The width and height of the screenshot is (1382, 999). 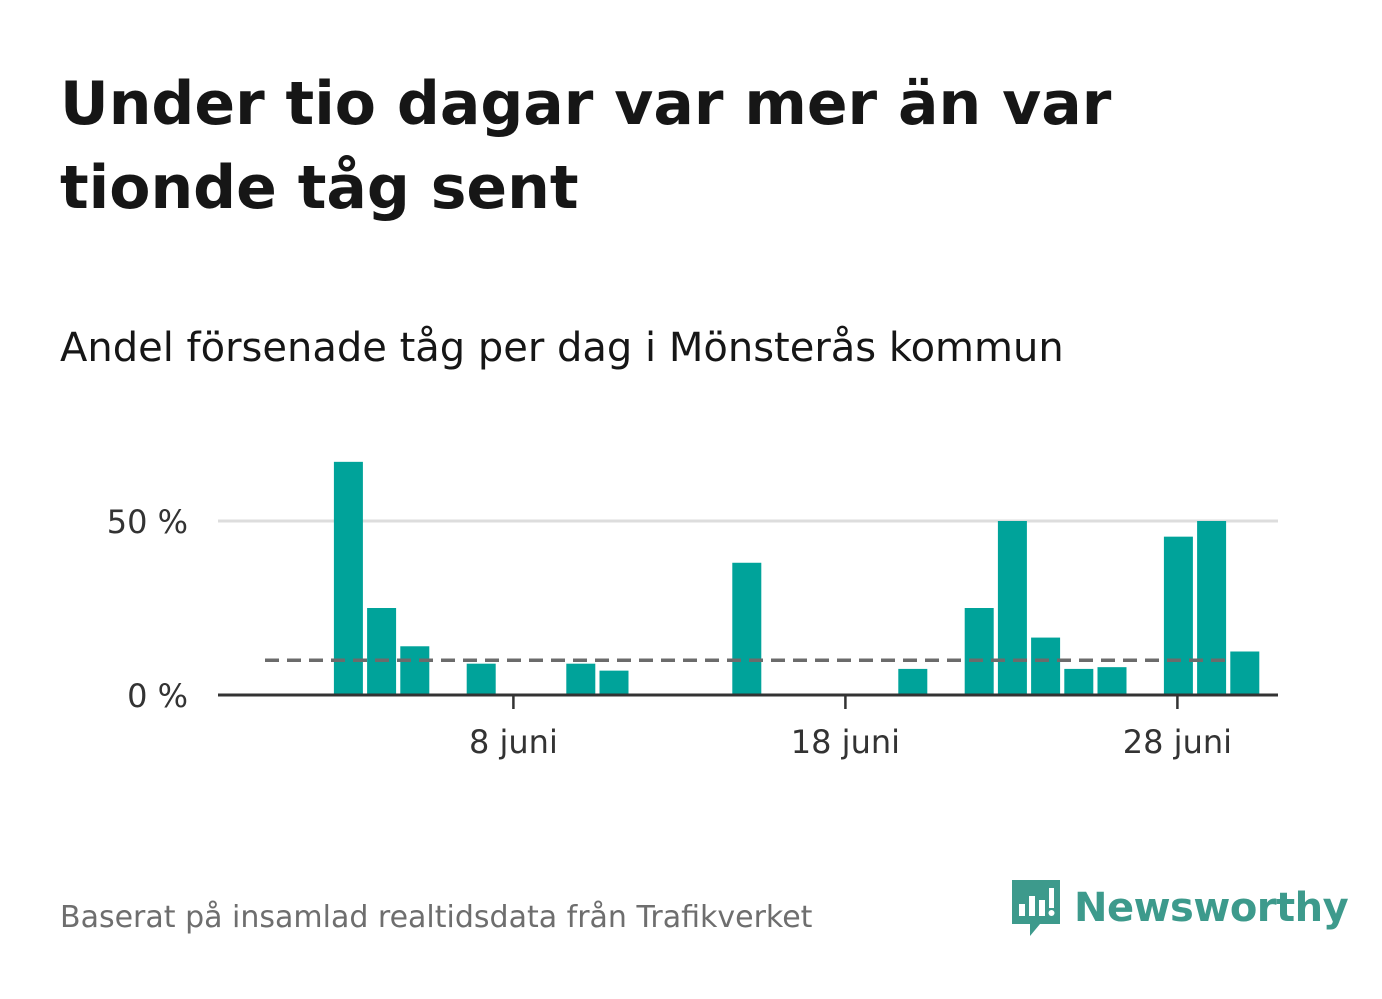 What do you see at coordinates (513, 742) in the screenshot?
I see `x-tick-label: 8 juni` at bounding box center [513, 742].